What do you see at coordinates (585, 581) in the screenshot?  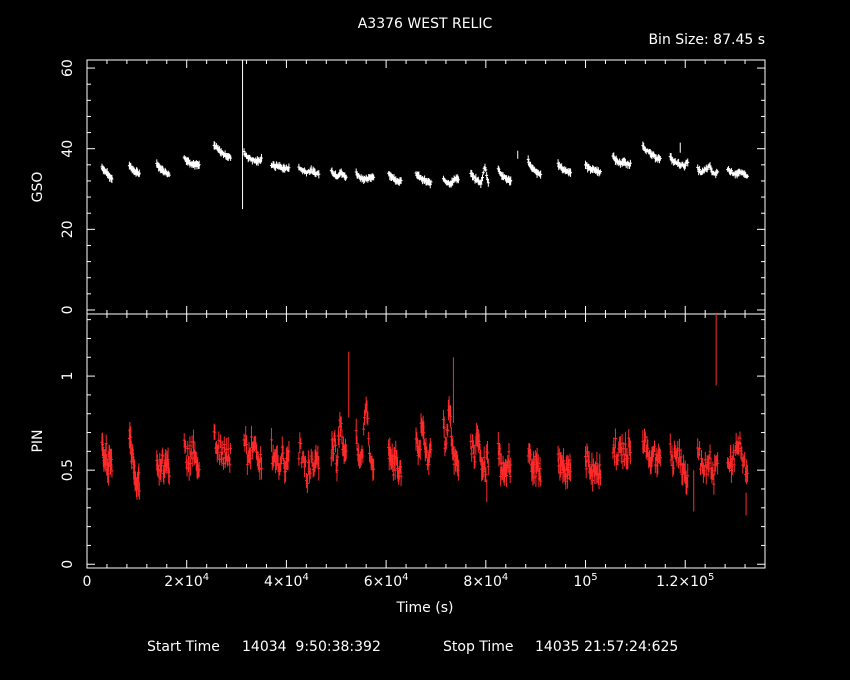 I see `x-tick-label: 105` at bounding box center [585, 581].